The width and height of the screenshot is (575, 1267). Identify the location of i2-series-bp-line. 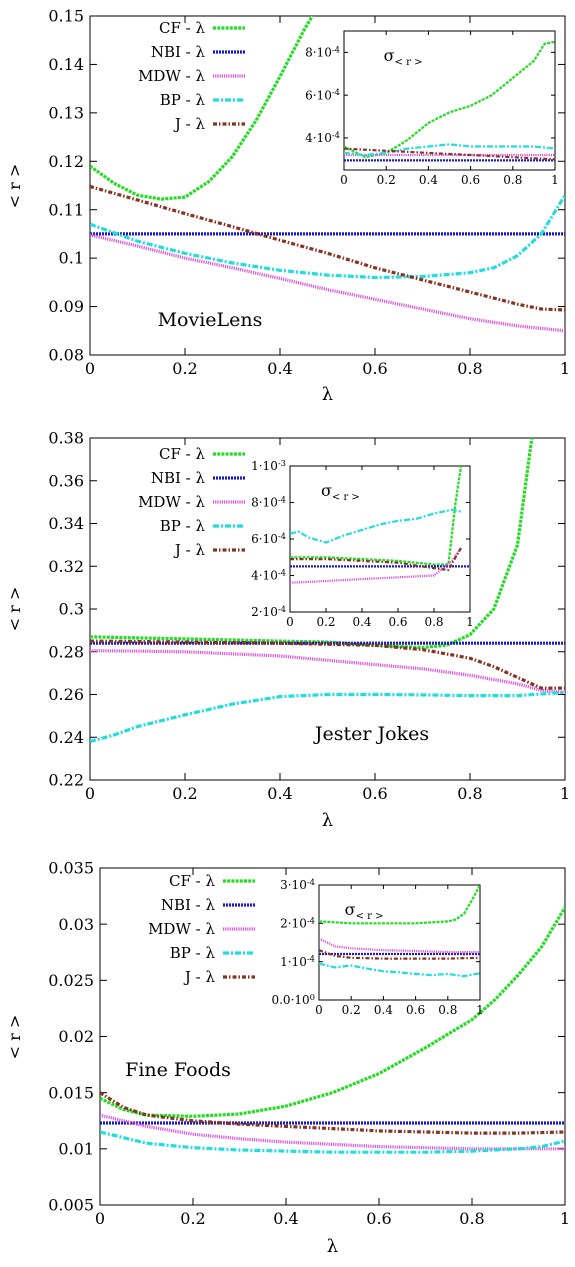
(399, 970).